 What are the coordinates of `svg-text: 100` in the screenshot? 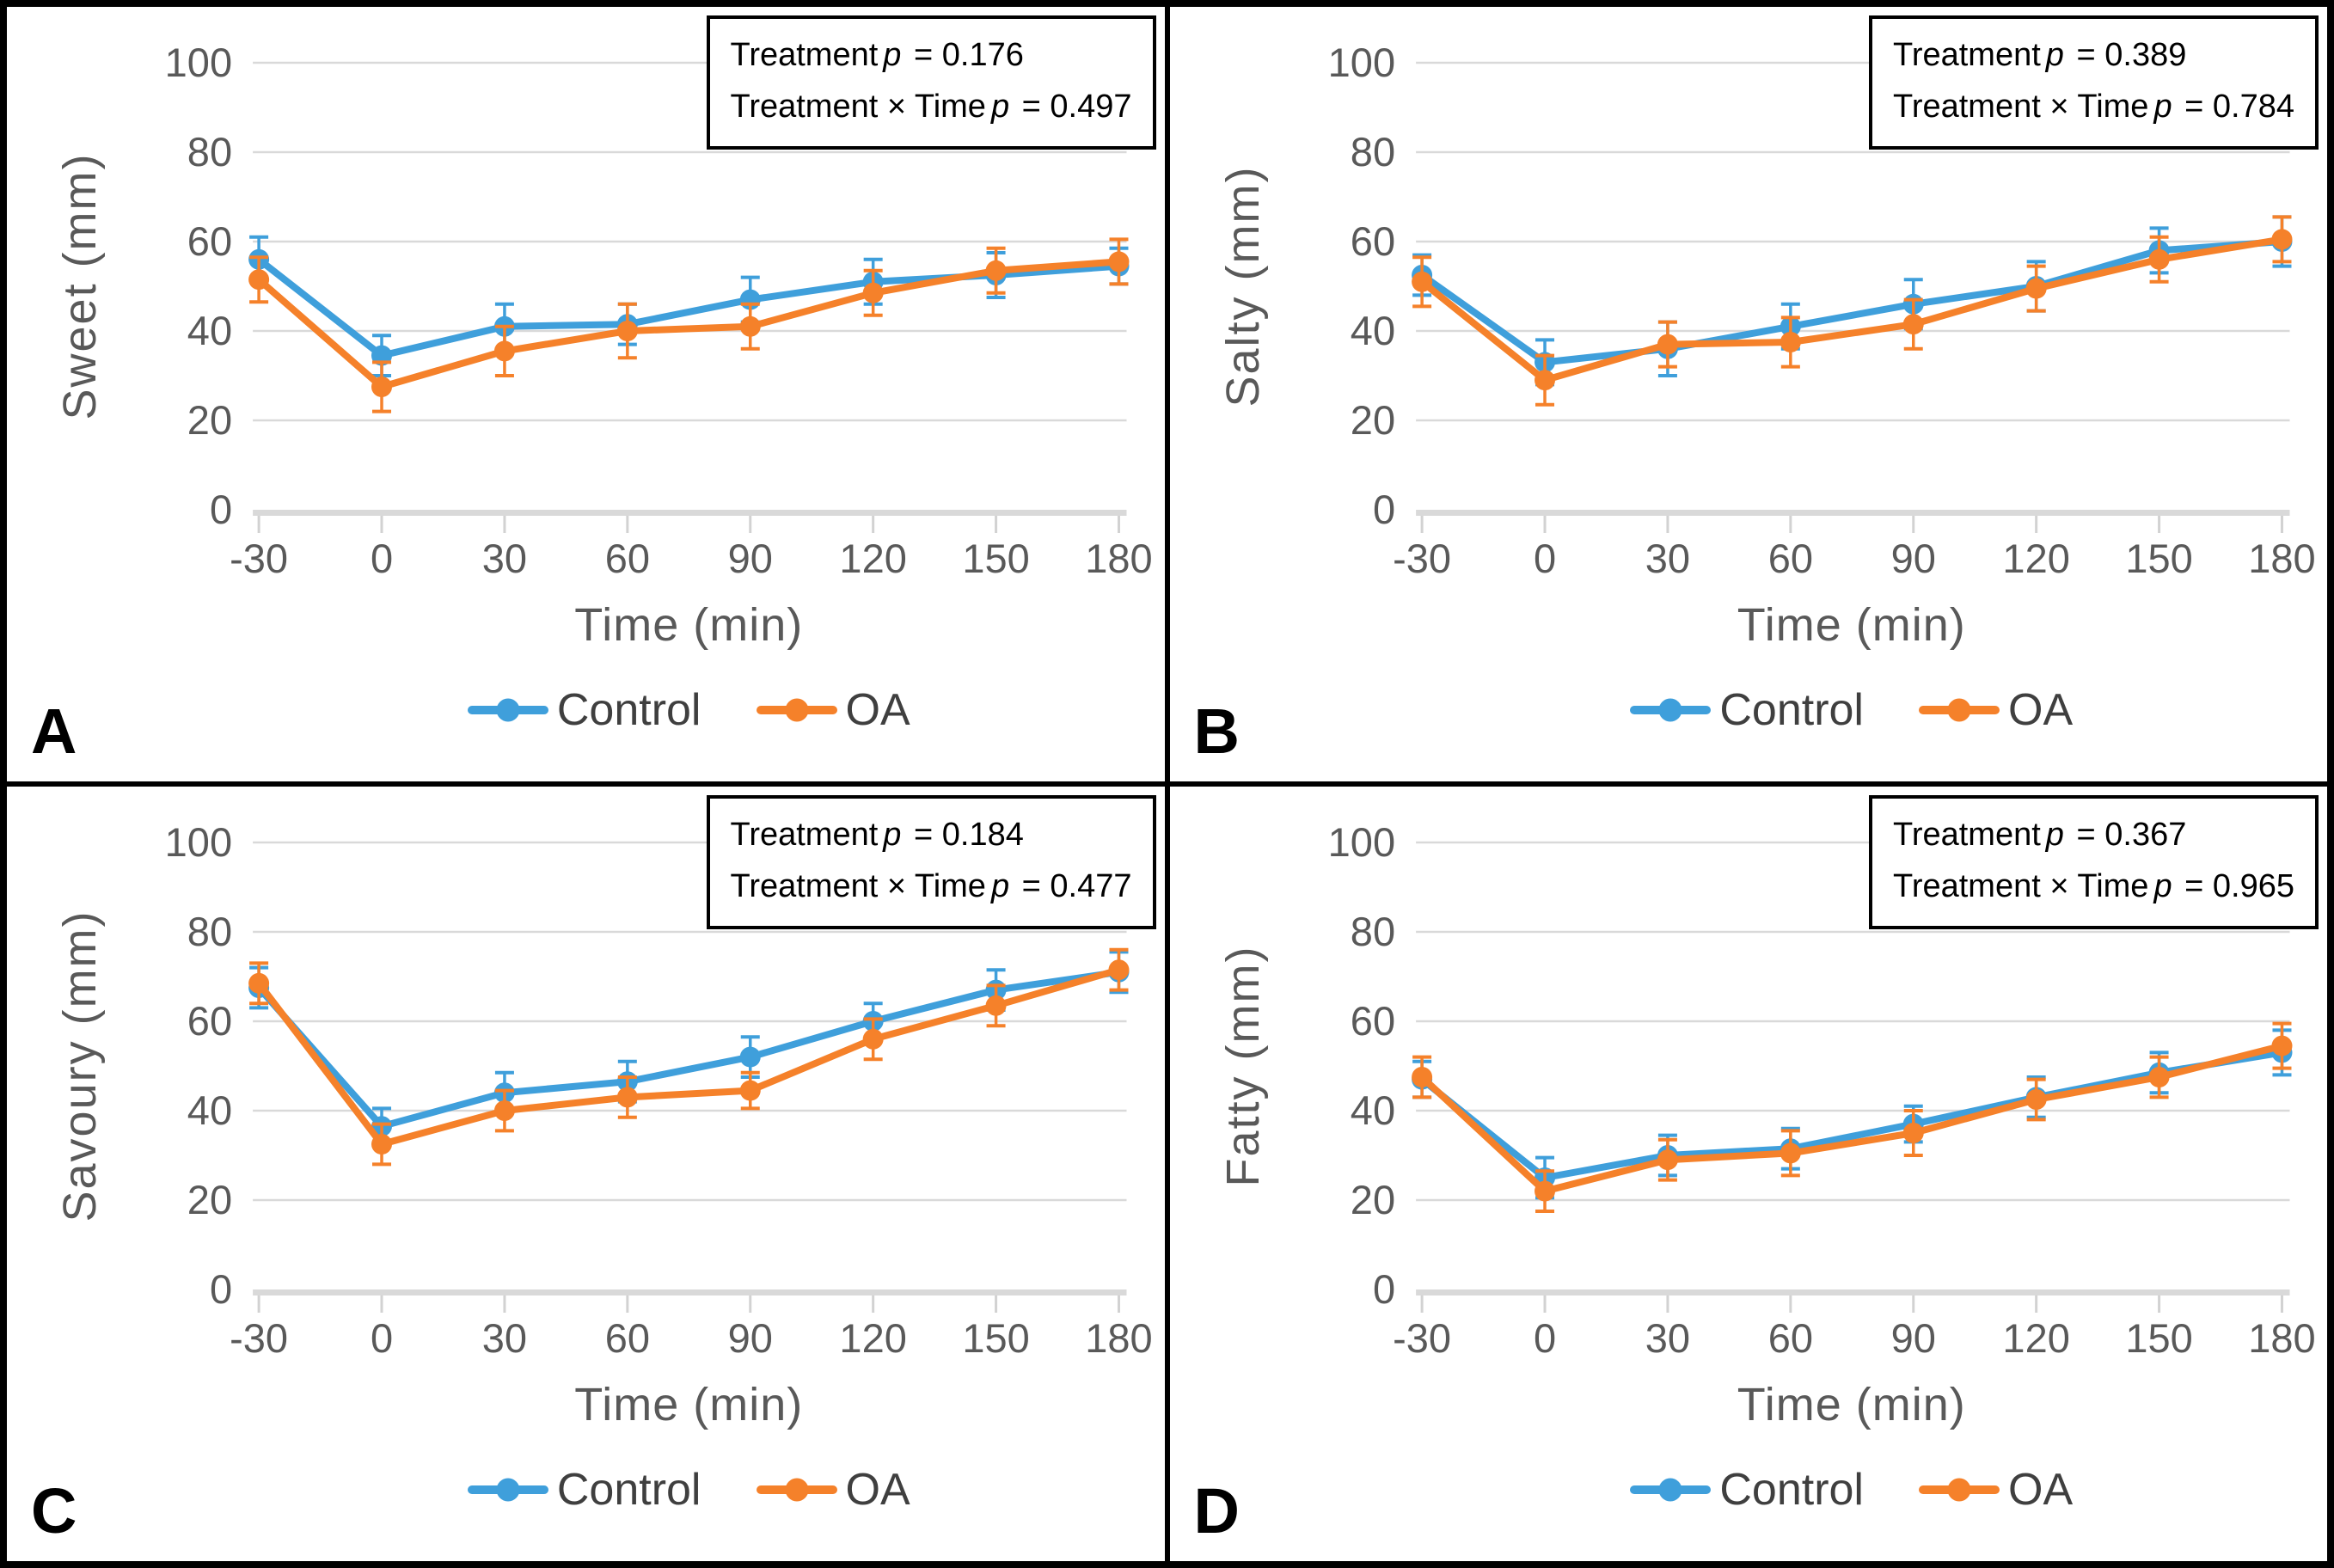 It's located at (1360, 62).